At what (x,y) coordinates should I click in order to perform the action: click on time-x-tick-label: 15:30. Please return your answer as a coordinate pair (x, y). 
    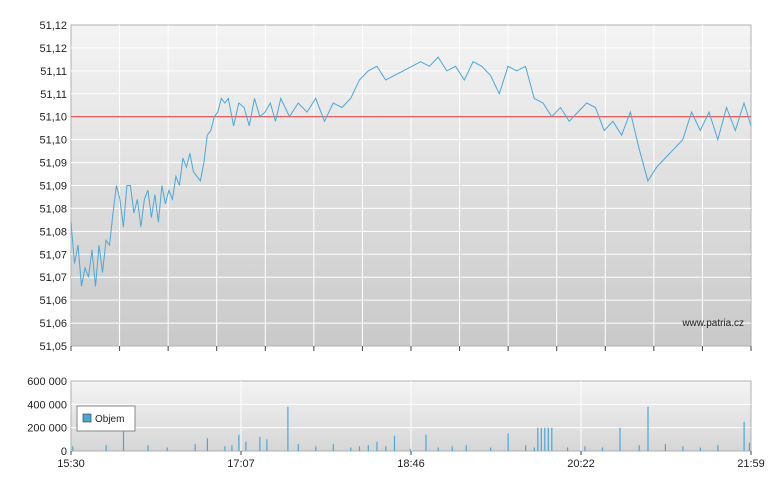
    Looking at the image, I should click on (71, 464).